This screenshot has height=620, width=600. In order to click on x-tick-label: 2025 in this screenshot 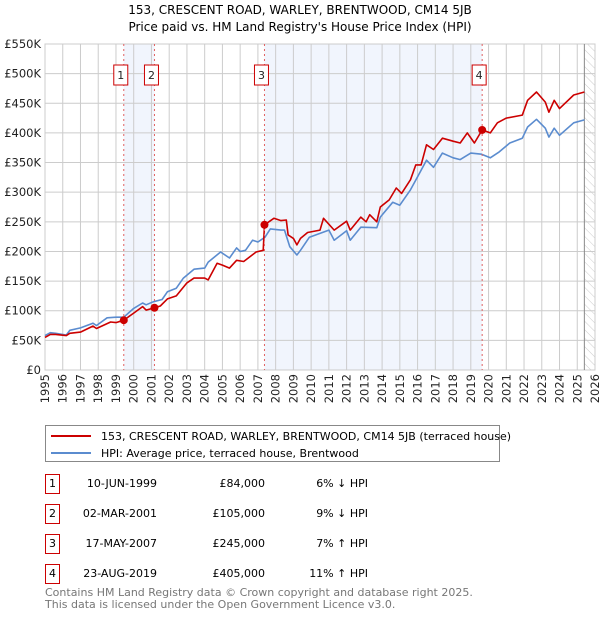, I will do `click(577, 388)`.